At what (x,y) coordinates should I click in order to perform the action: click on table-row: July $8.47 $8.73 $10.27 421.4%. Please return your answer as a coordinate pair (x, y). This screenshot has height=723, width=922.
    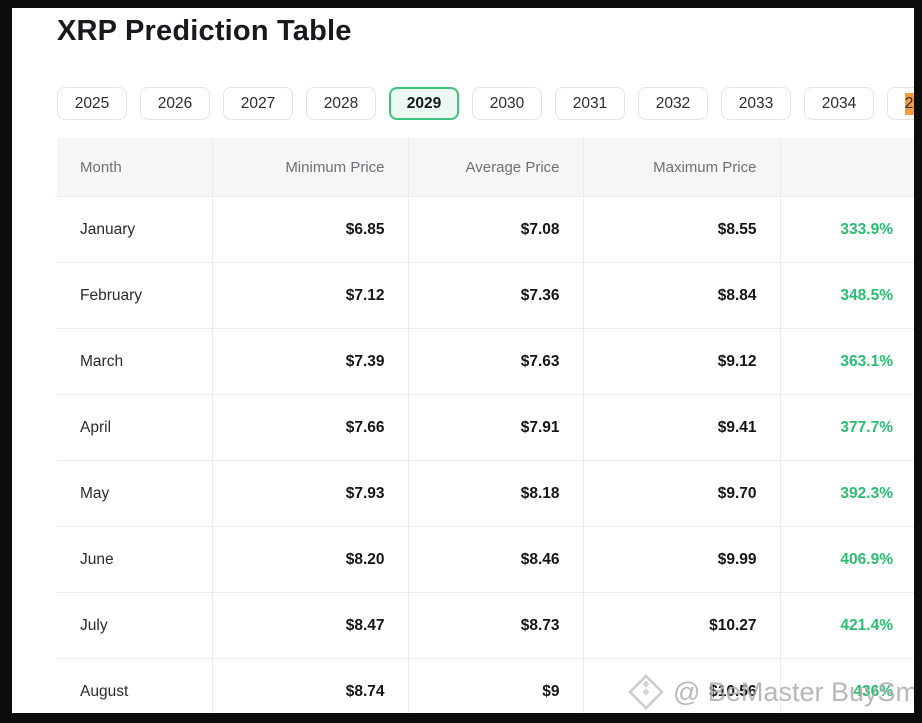
    Looking at the image, I should click on (485, 625).